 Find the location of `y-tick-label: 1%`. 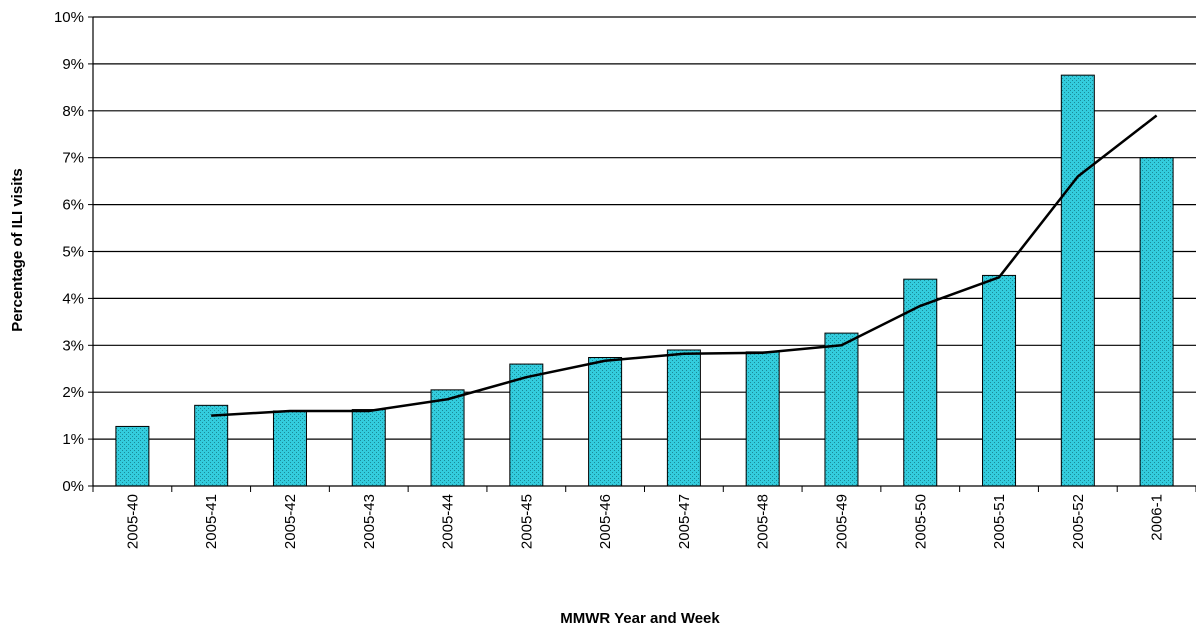

y-tick-label: 1% is located at coordinates (73, 439).